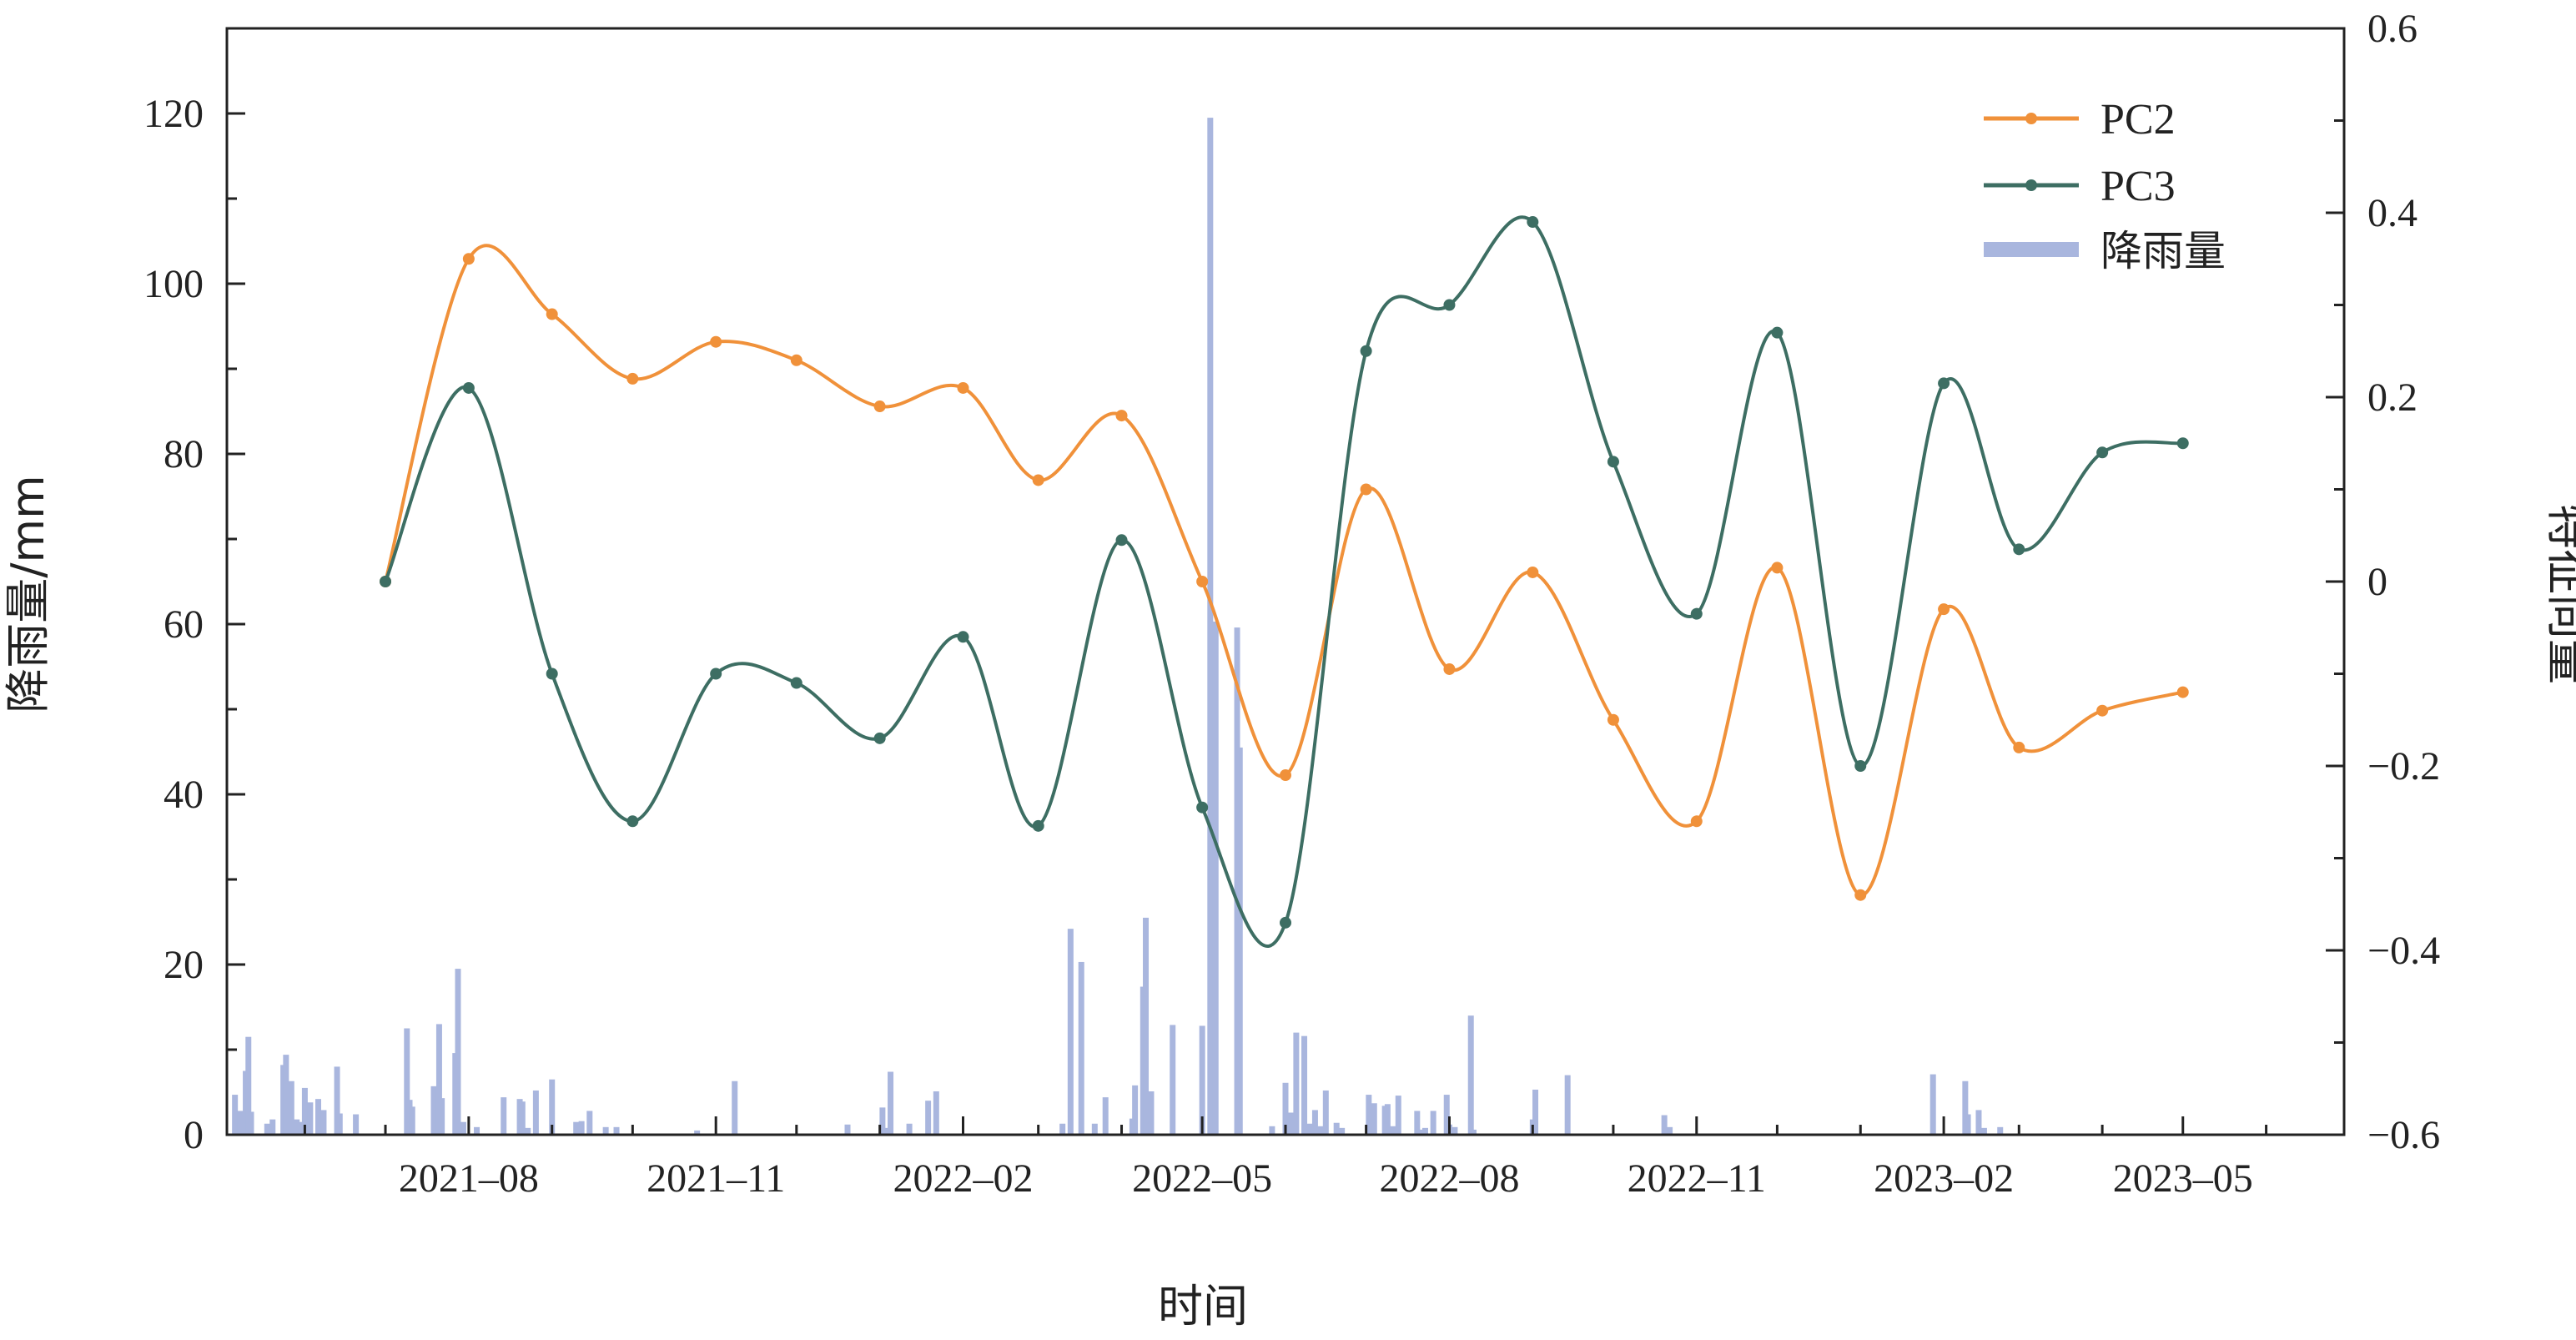 The height and width of the screenshot is (1340, 2576). I want to click on legend-pc2-marker, so click(2031, 119).